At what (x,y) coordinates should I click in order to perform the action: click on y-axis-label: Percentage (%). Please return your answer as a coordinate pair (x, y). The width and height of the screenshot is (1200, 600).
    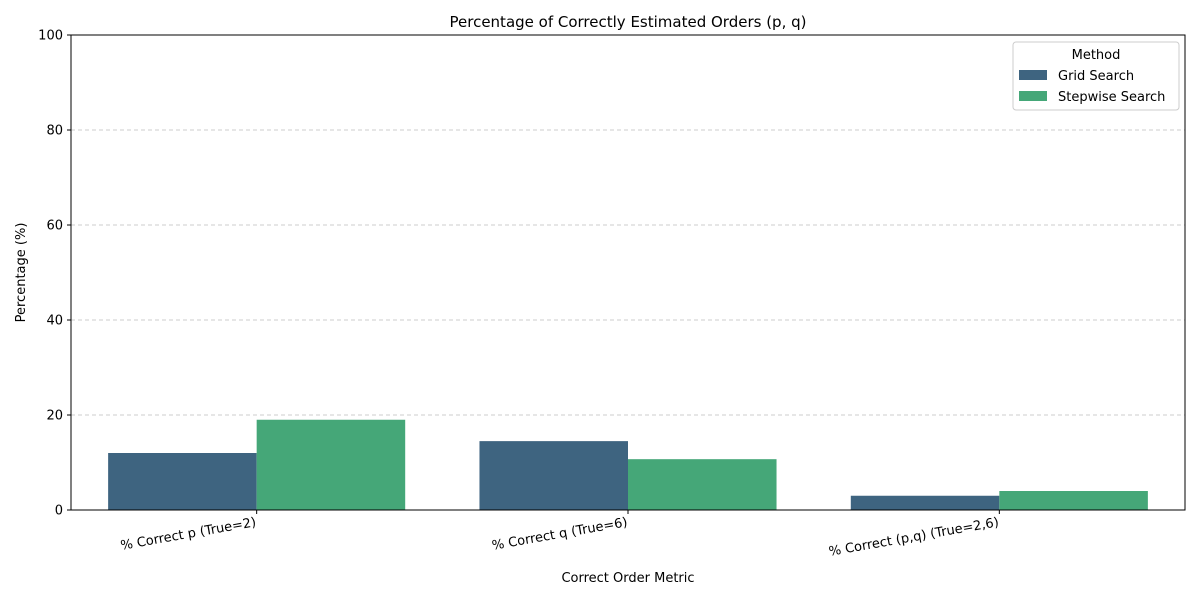
    Looking at the image, I should click on (21, 273).